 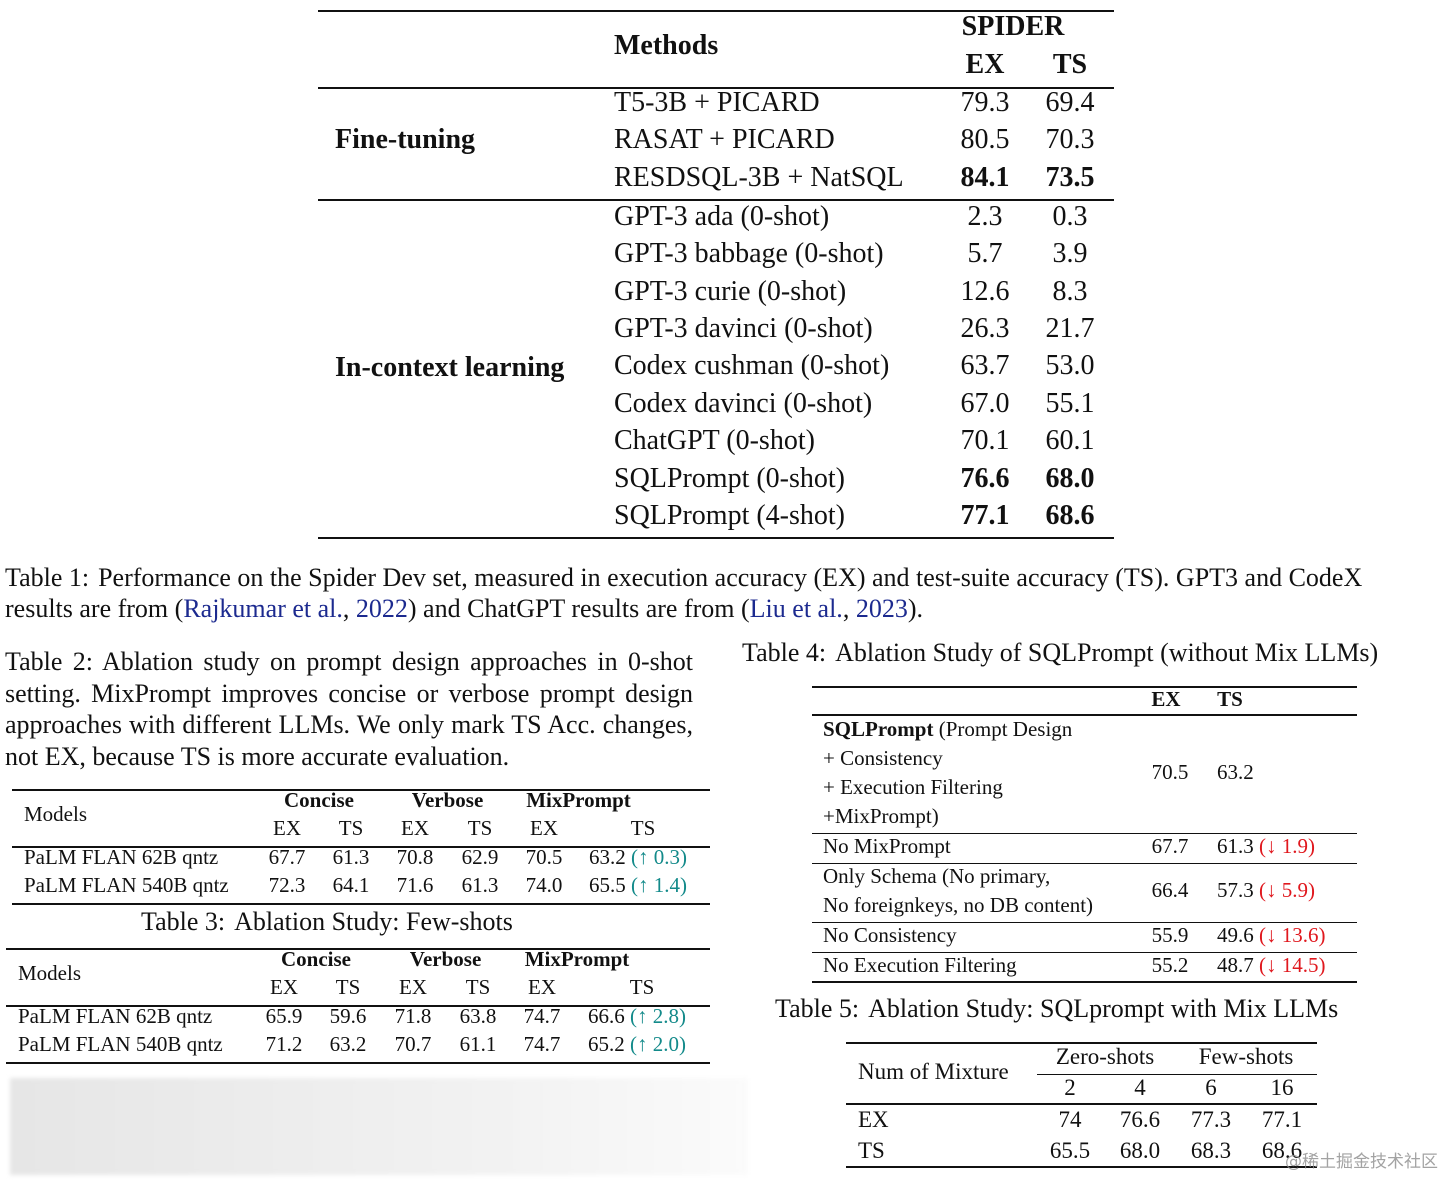 I want to click on value: 63.8, so click(x=478, y=1015).